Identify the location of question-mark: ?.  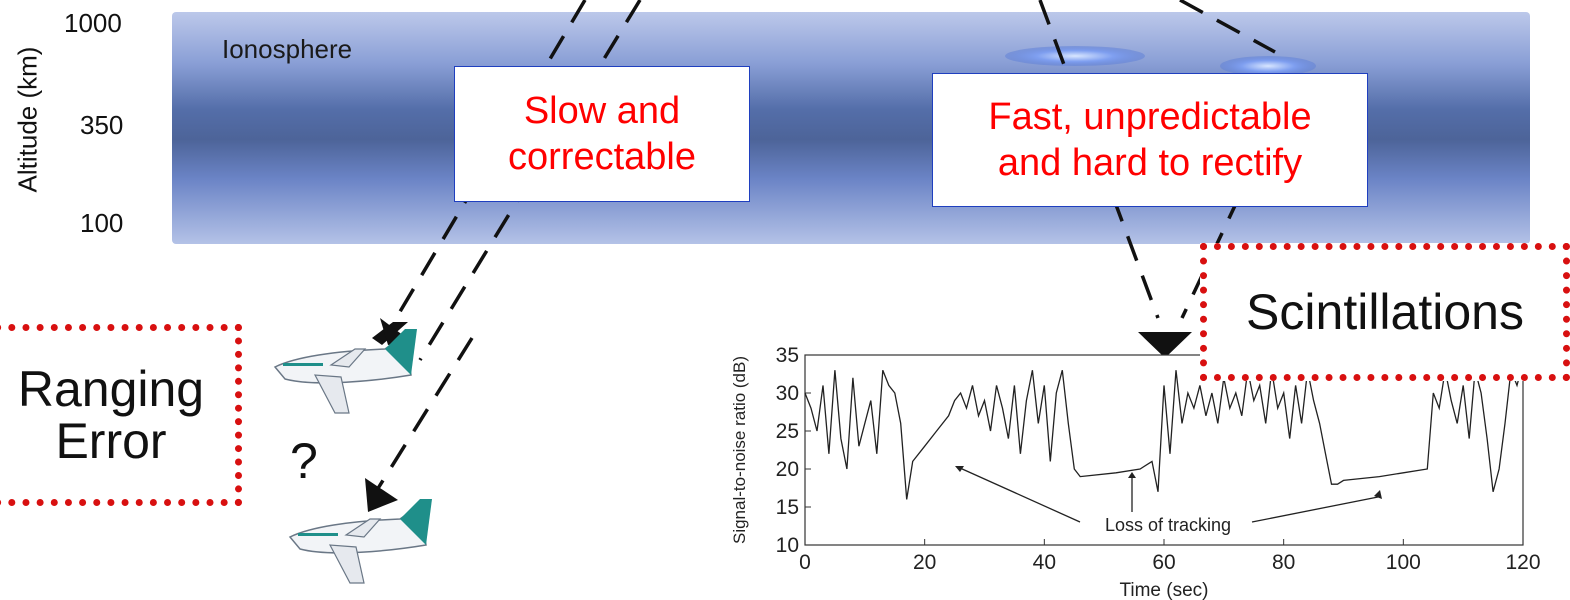
(304, 461).